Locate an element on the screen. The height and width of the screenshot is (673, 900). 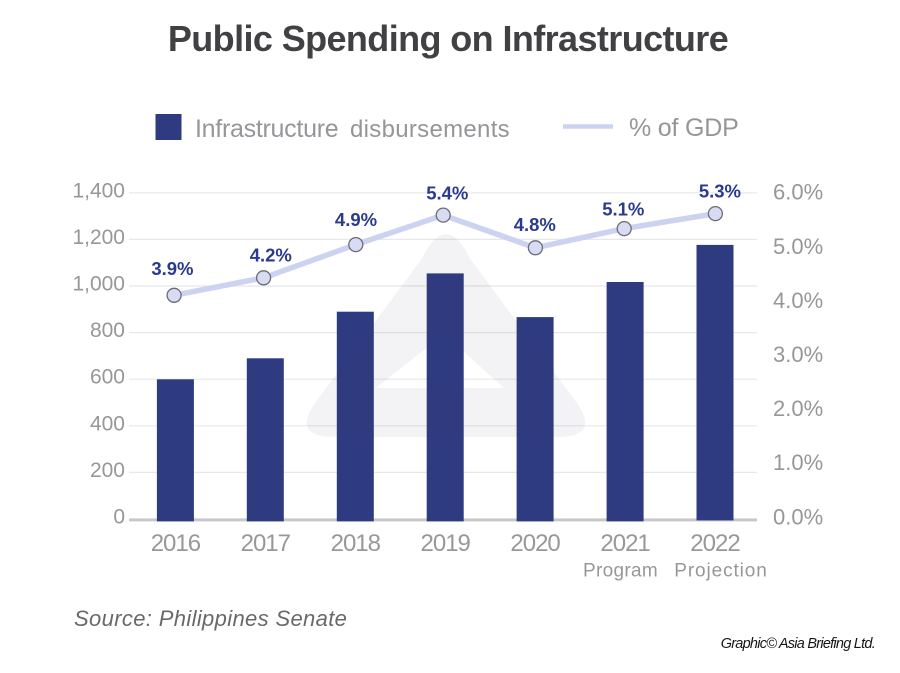
svg-text: 4.0% is located at coordinates (798, 300).